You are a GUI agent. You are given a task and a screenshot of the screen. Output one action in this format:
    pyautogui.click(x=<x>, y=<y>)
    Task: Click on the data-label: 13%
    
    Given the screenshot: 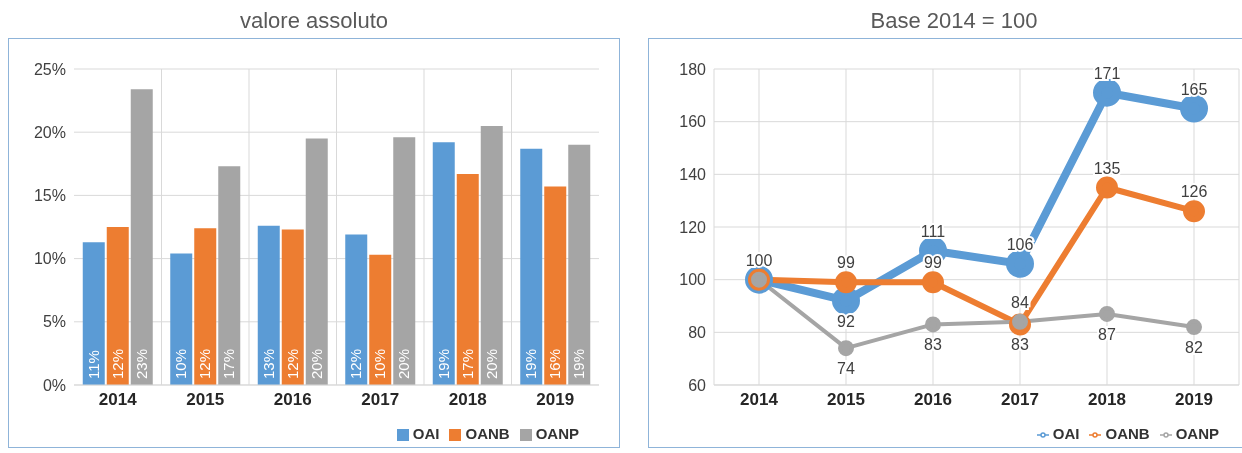 What is the action you would take?
    pyautogui.click(x=268, y=363)
    